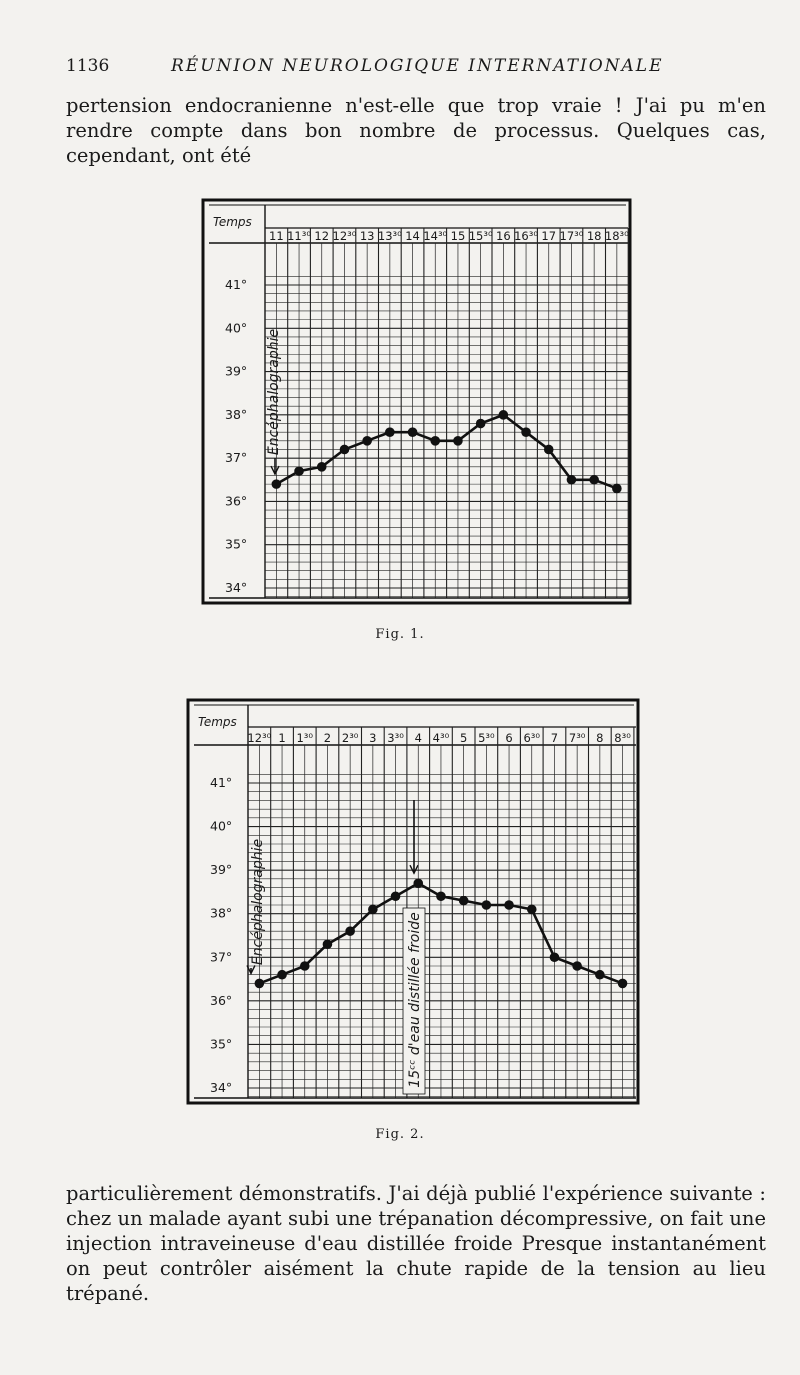  I want to click on x-tick-label: 7³⁰, so click(577, 738).